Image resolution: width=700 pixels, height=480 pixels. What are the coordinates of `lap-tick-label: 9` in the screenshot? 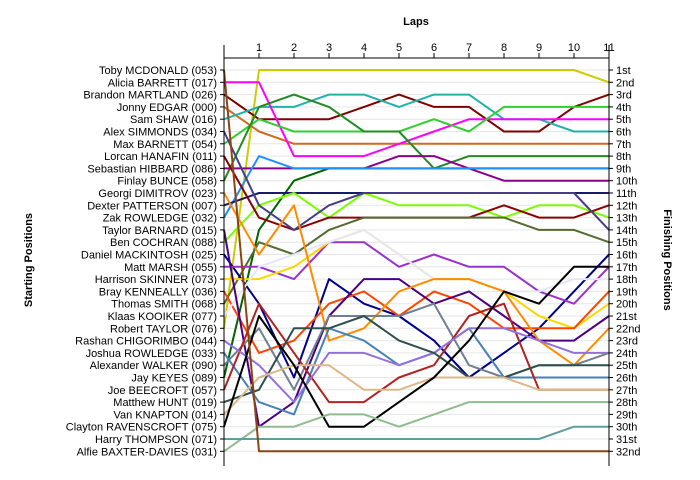 It's located at (539, 48).